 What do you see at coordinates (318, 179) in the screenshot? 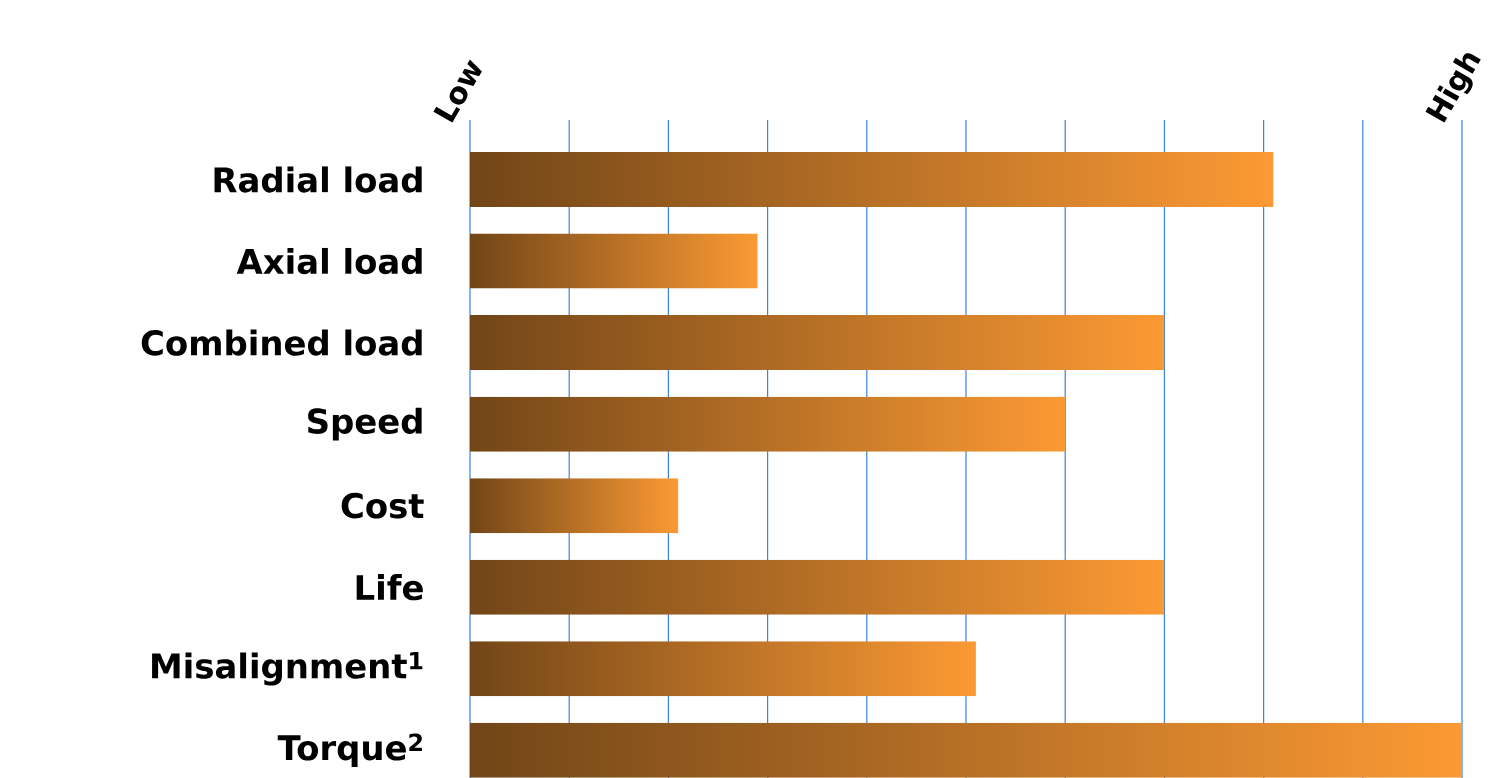
I see `y-tick-label: Radial load` at bounding box center [318, 179].